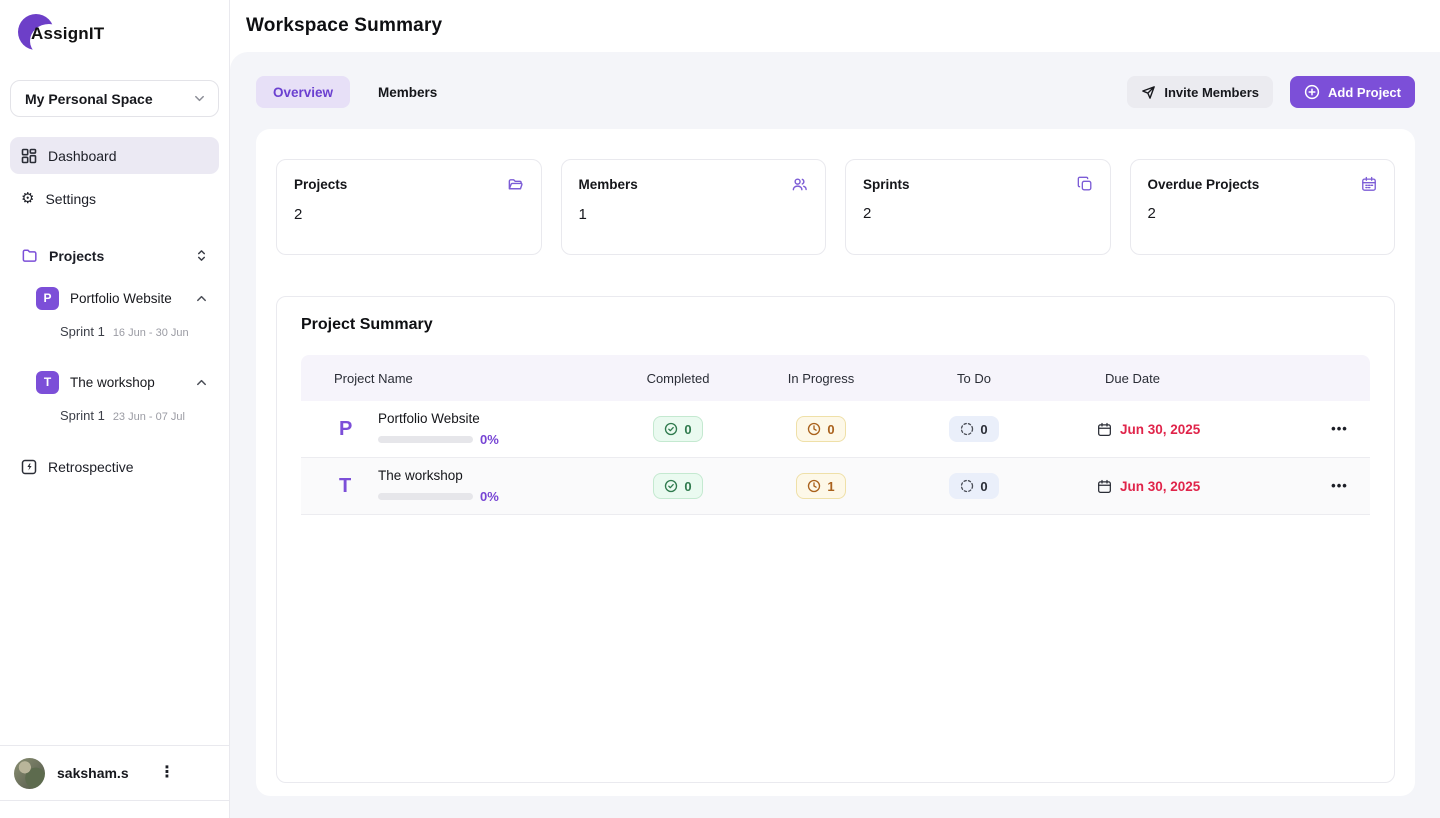  What do you see at coordinates (29, 155) in the screenshot?
I see `dashboard-icon` at bounding box center [29, 155].